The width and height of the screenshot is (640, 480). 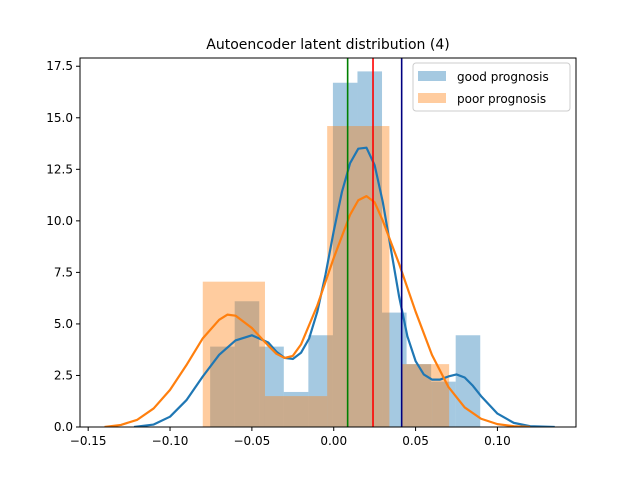 What do you see at coordinates (415, 441) in the screenshot?
I see `x-tick-label-4: 0.05` at bounding box center [415, 441].